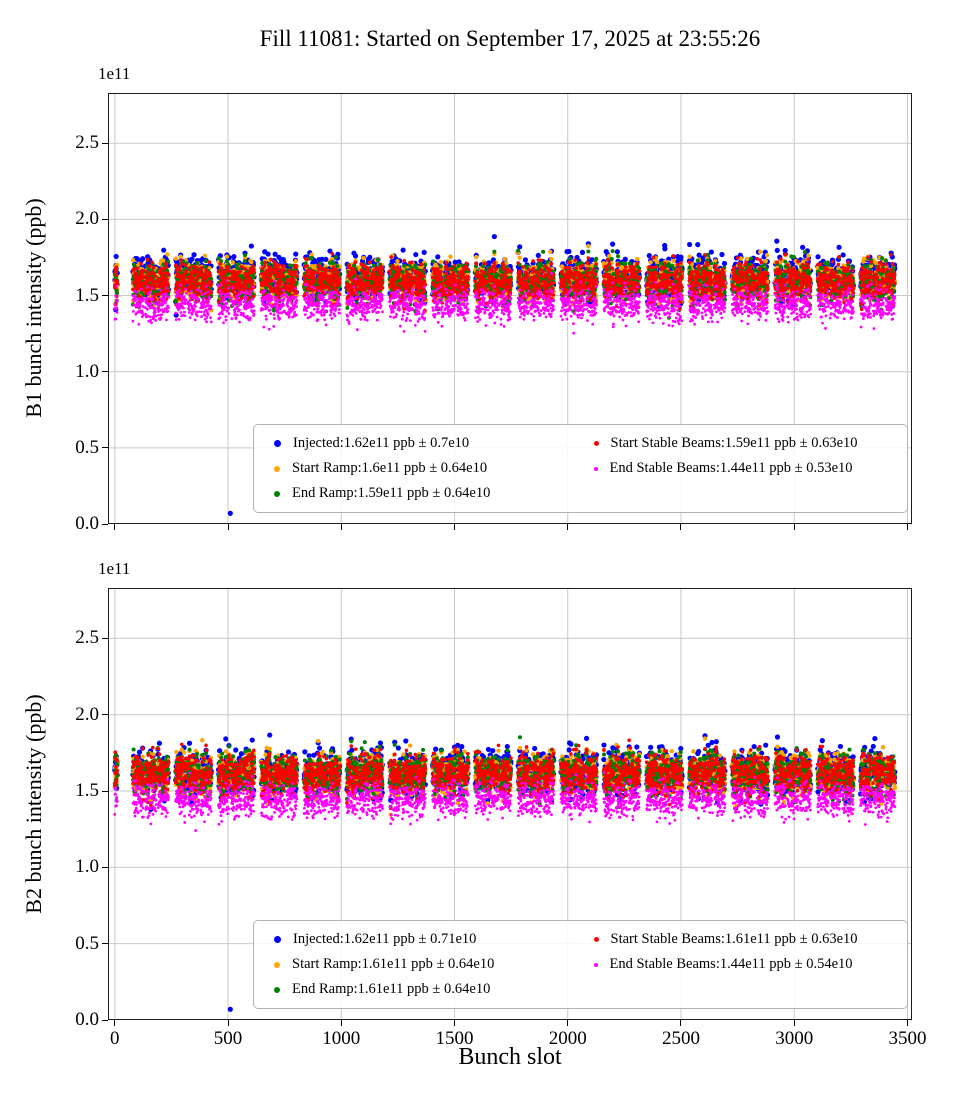  Describe the element at coordinates (115, 1038) in the screenshot. I see `x-tick-label: 0` at that location.